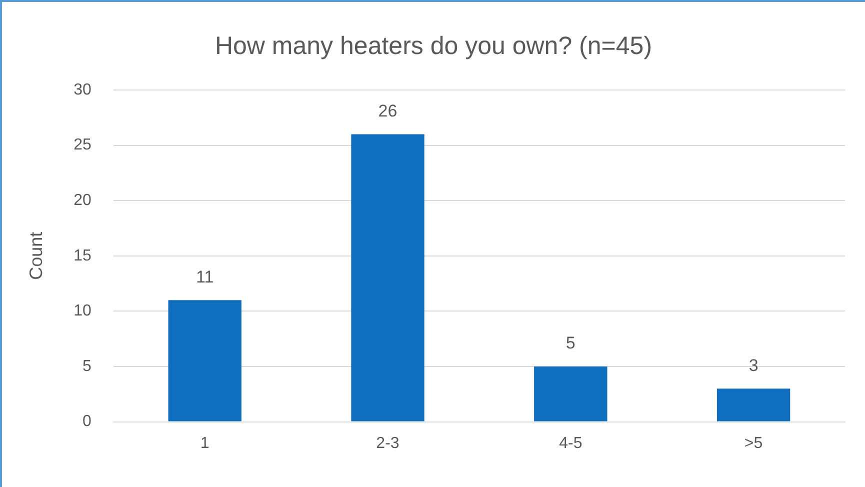 This screenshot has width=865, height=487. What do you see at coordinates (205, 443) in the screenshot?
I see `x-tick-label: 1` at bounding box center [205, 443].